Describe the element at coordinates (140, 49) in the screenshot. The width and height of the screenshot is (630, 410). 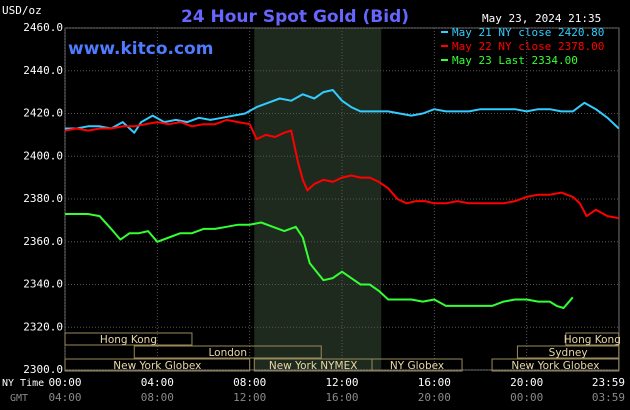
I see `website-label: www.kitco.com` at that location.